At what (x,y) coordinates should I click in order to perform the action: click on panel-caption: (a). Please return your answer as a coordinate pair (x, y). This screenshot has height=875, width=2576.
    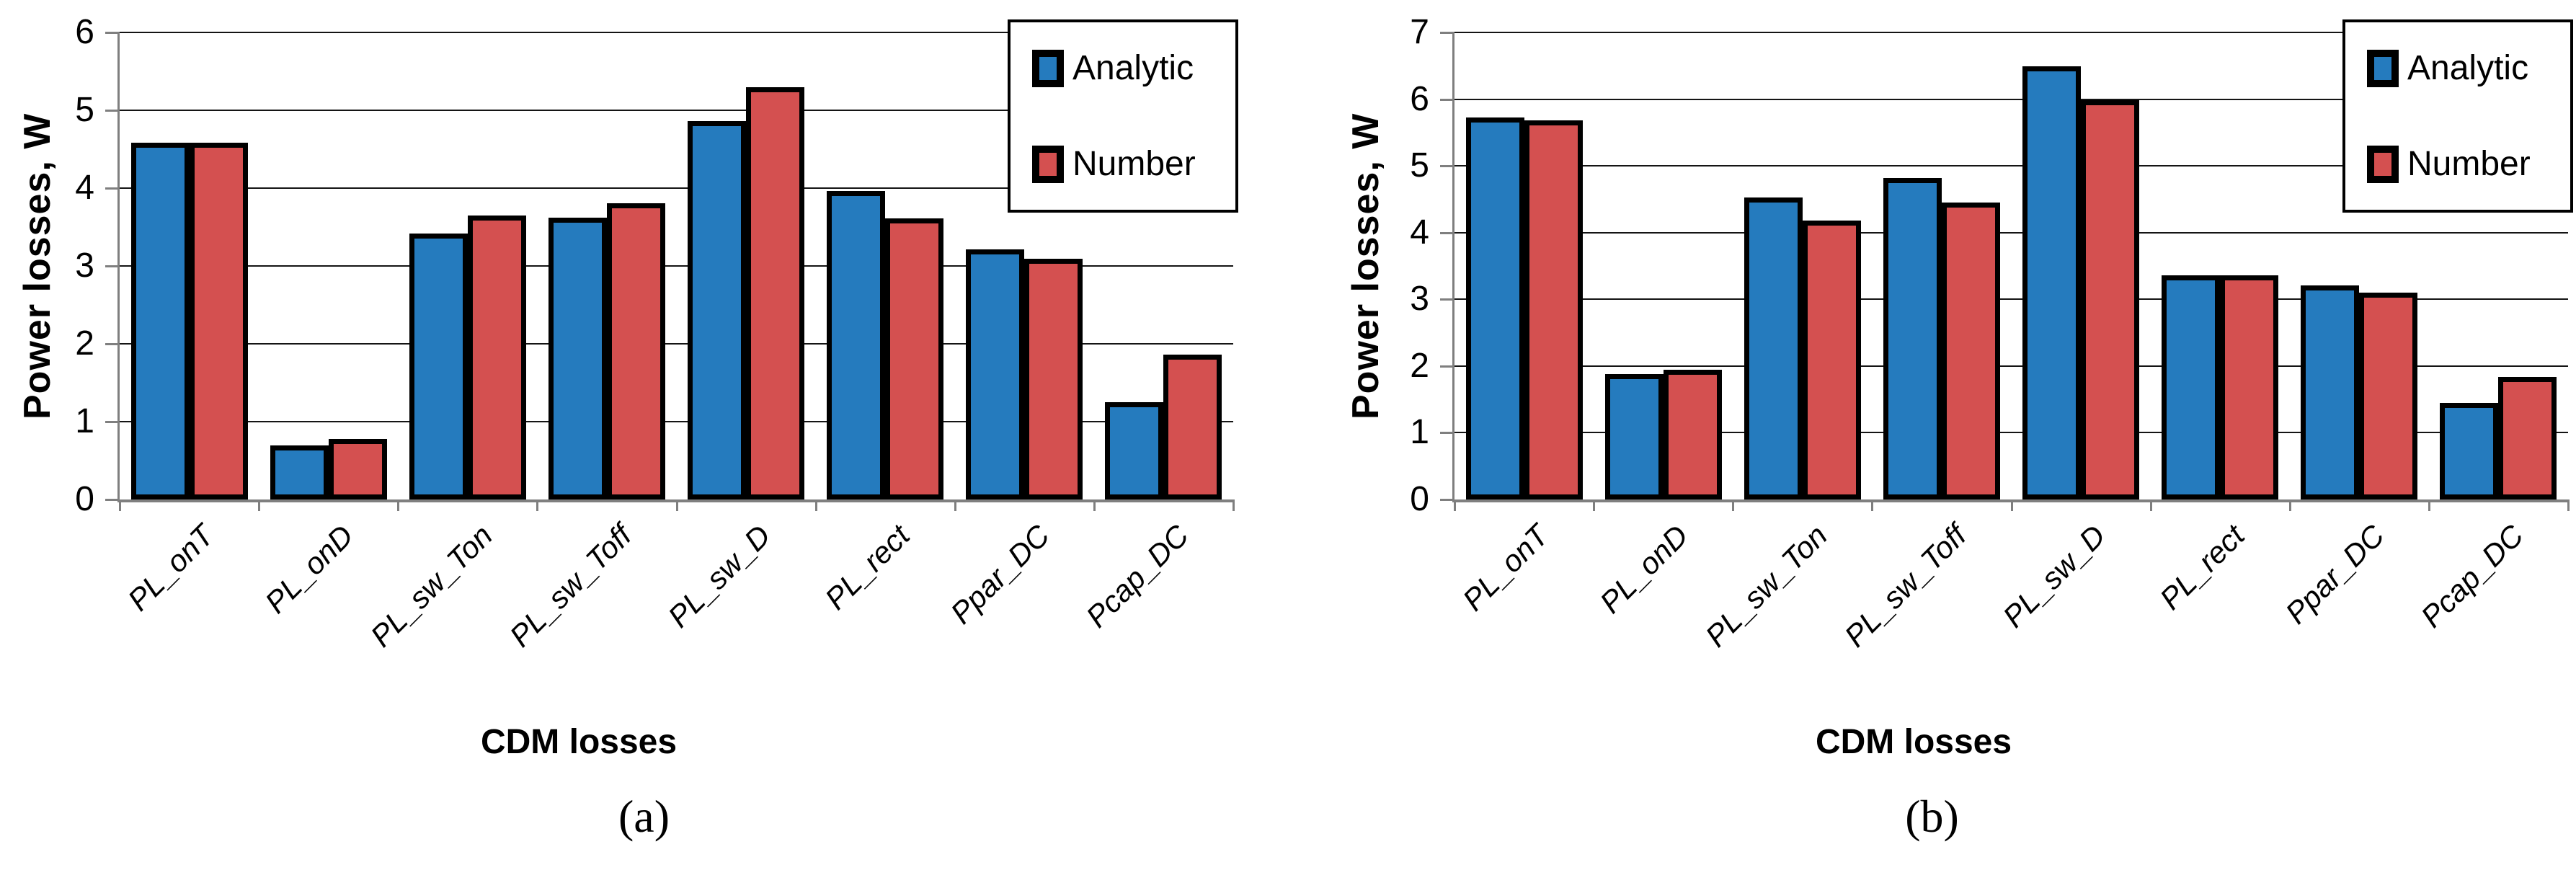
    Looking at the image, I should click on (644, 816).